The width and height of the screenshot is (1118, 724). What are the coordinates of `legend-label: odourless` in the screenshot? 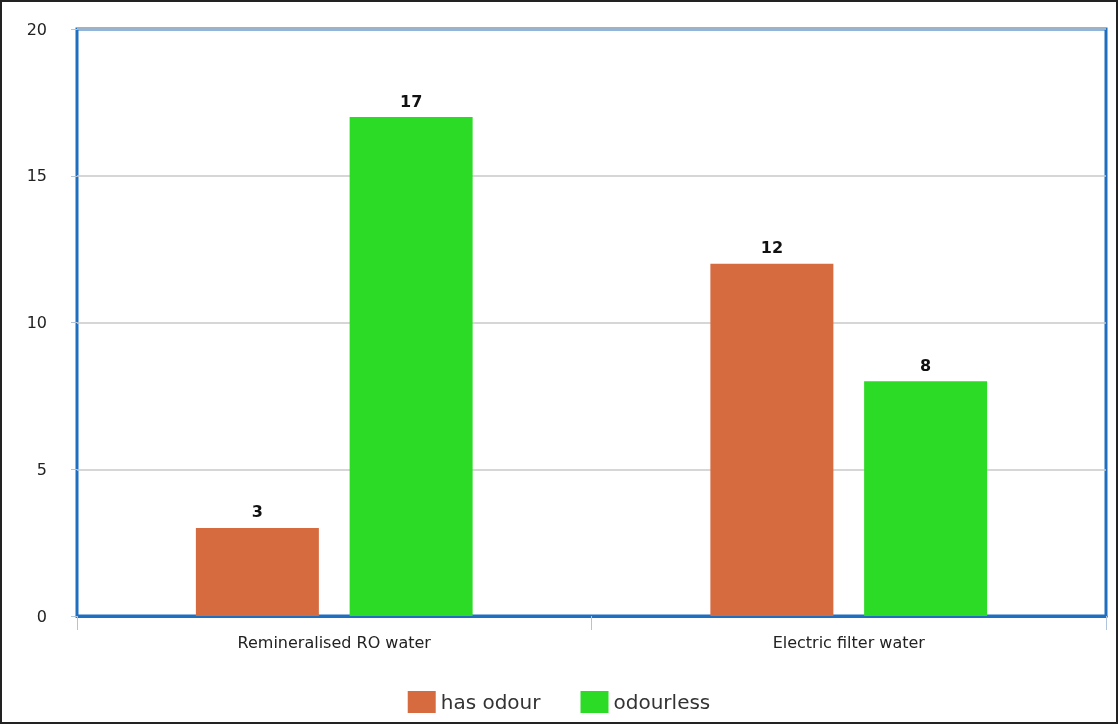 It's located at (662, 702).